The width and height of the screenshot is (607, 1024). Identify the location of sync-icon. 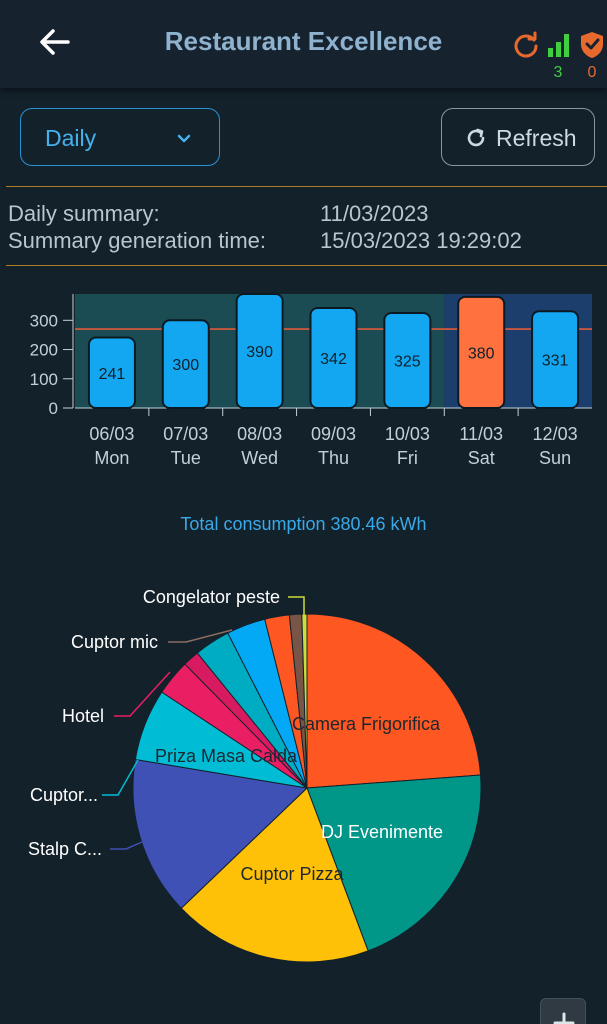
(526, 44).